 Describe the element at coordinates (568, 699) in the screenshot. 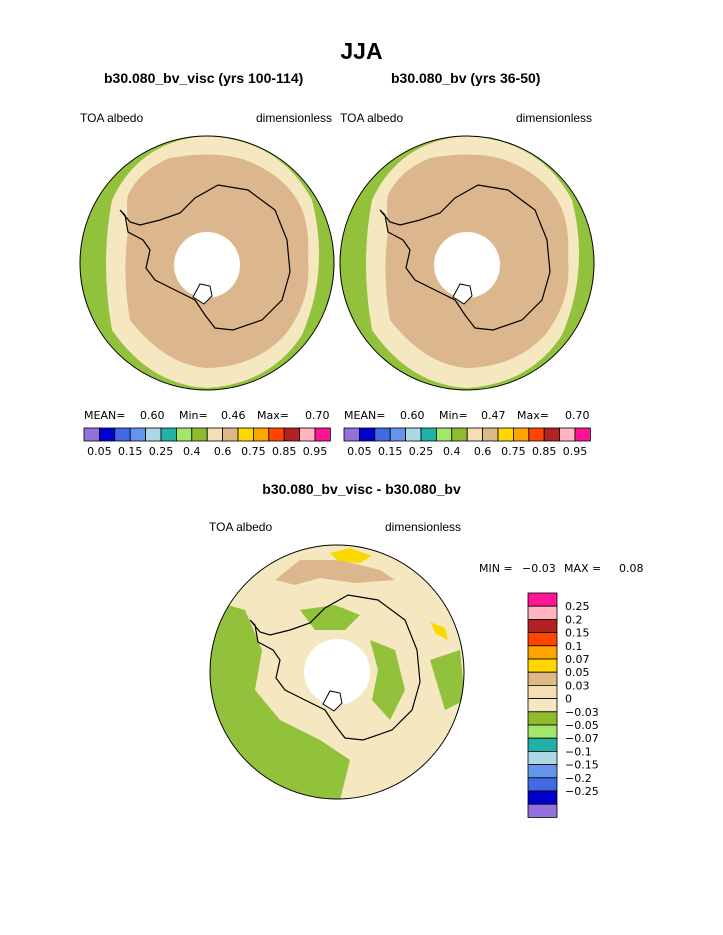

I see `diff-colorbar-tick-label: 0` at that location.